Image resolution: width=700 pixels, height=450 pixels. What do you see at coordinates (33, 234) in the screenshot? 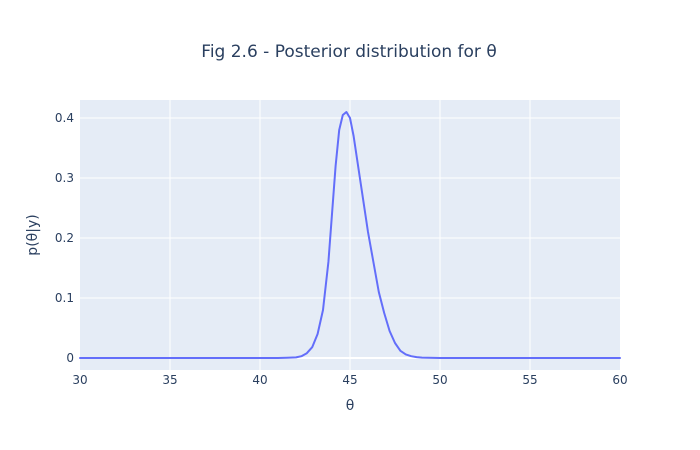
I see `y-axis-label: p(θ|y)` at bounding box center [33, 234].